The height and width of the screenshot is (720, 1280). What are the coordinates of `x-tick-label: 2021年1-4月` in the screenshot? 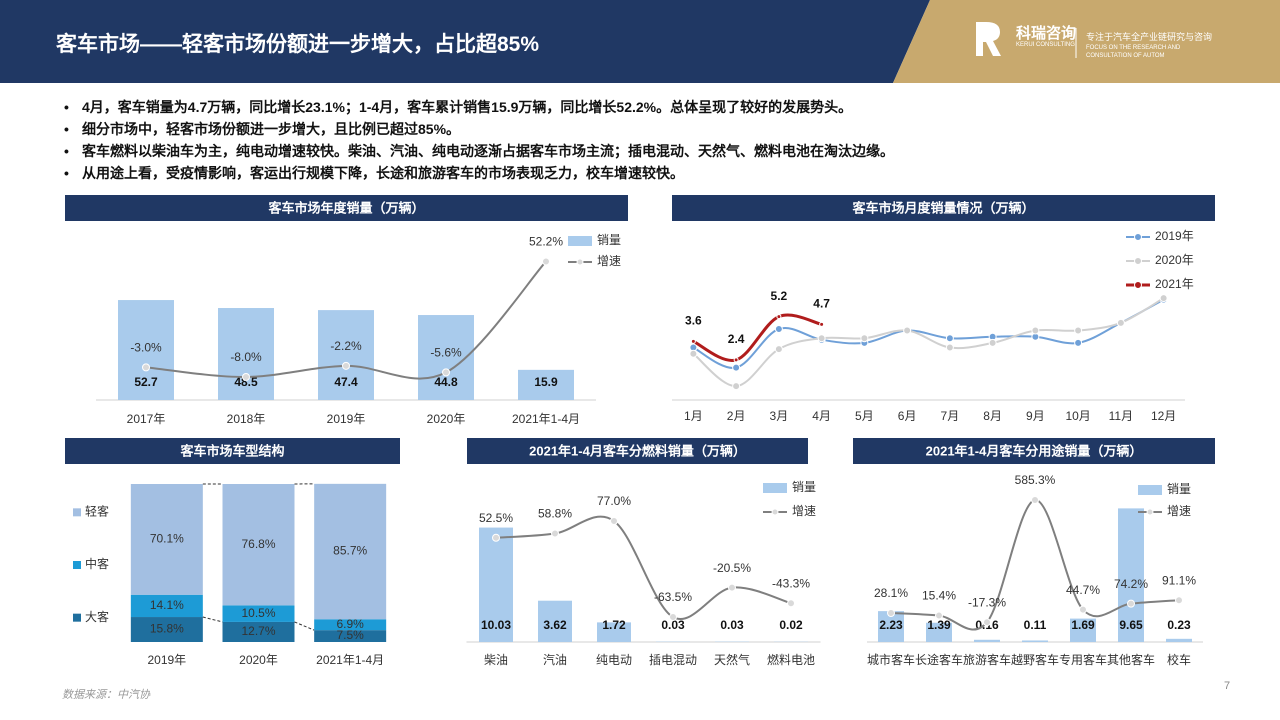 It's located at (350, 660).